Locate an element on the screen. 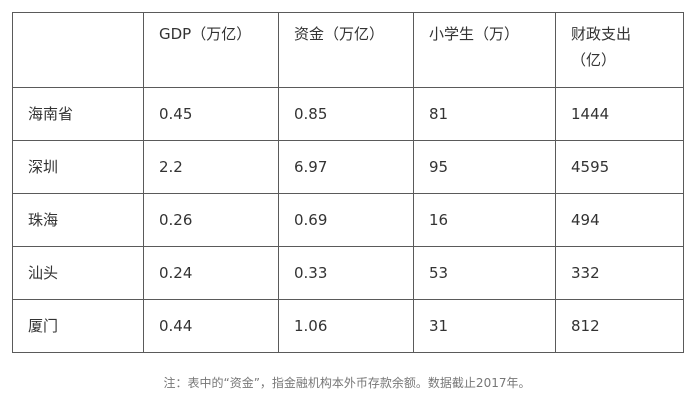  cell-fiscal-spending: 4595 is located at coordinates (619, 167).